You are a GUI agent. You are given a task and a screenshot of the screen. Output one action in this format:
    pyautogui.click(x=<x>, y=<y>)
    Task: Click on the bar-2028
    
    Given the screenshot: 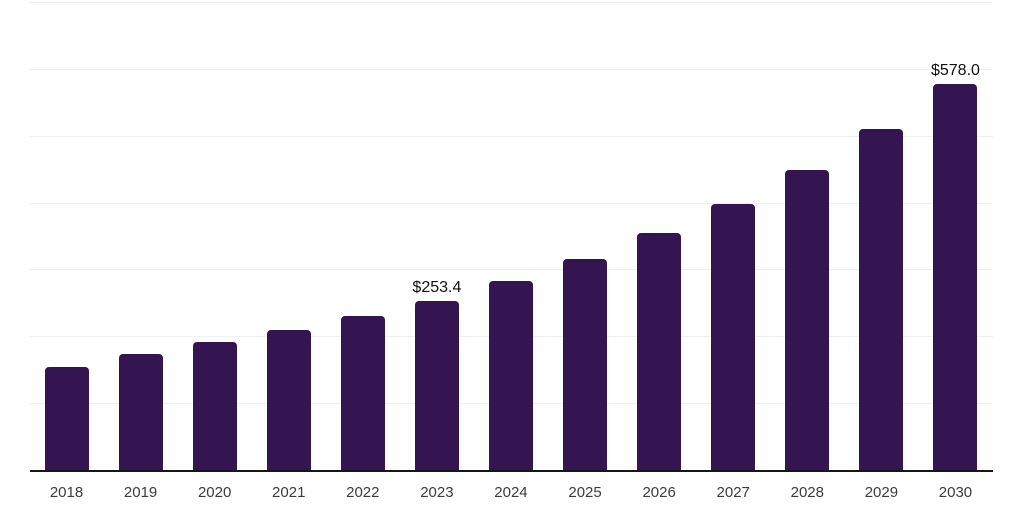 What is the action you would take?
    pyautogui.click(x=807, y=319)
    